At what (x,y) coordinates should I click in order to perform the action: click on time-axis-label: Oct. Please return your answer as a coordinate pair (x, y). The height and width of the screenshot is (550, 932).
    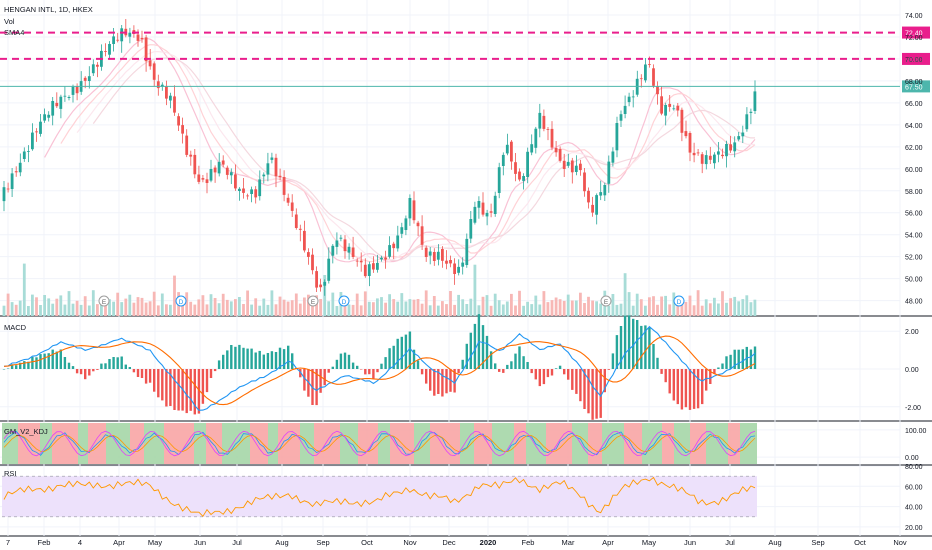
    Looking at the image, I should click on (367, 542).